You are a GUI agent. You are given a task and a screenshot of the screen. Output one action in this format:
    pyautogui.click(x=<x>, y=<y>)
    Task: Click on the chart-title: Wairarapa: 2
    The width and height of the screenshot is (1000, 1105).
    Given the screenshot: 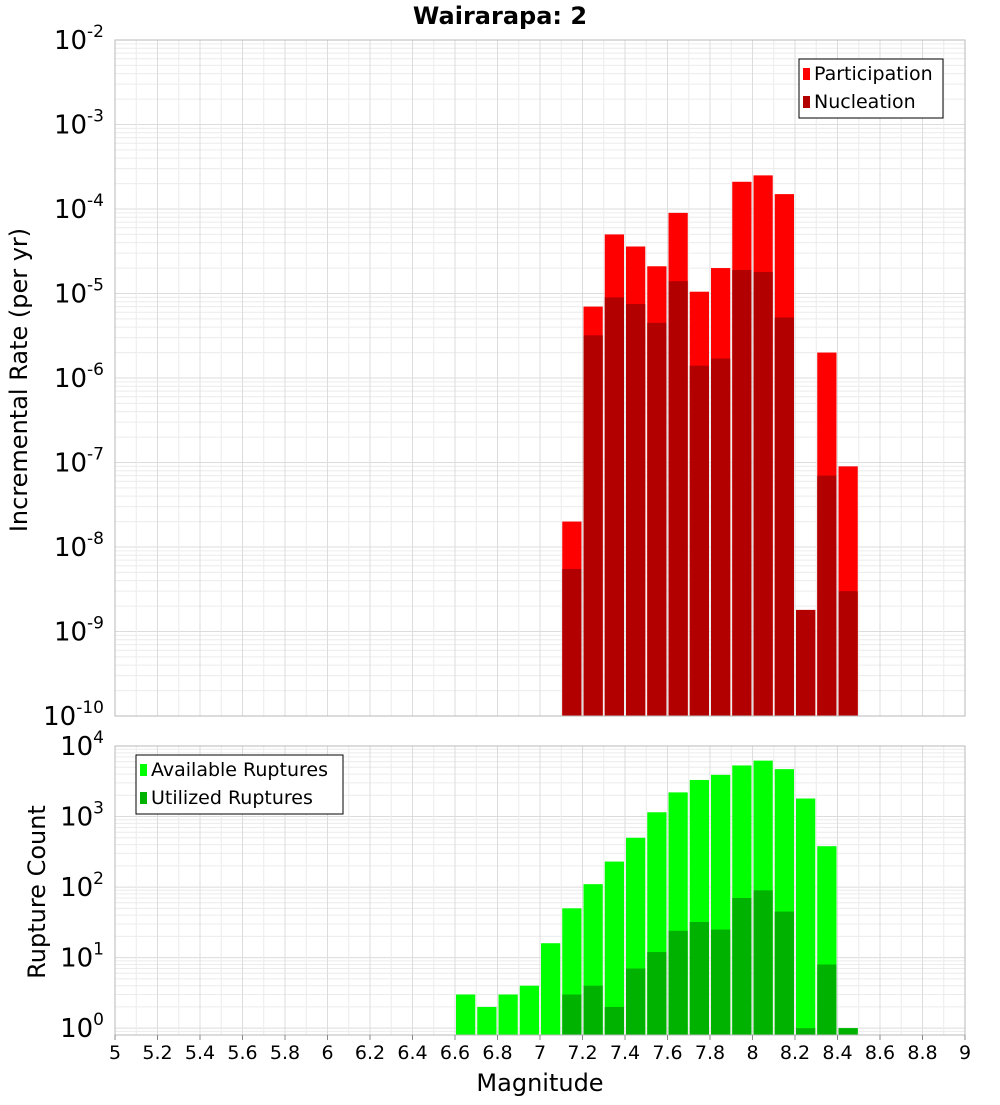 What is the action you would take?
    pyautogui.click(x=500, y=16)
    